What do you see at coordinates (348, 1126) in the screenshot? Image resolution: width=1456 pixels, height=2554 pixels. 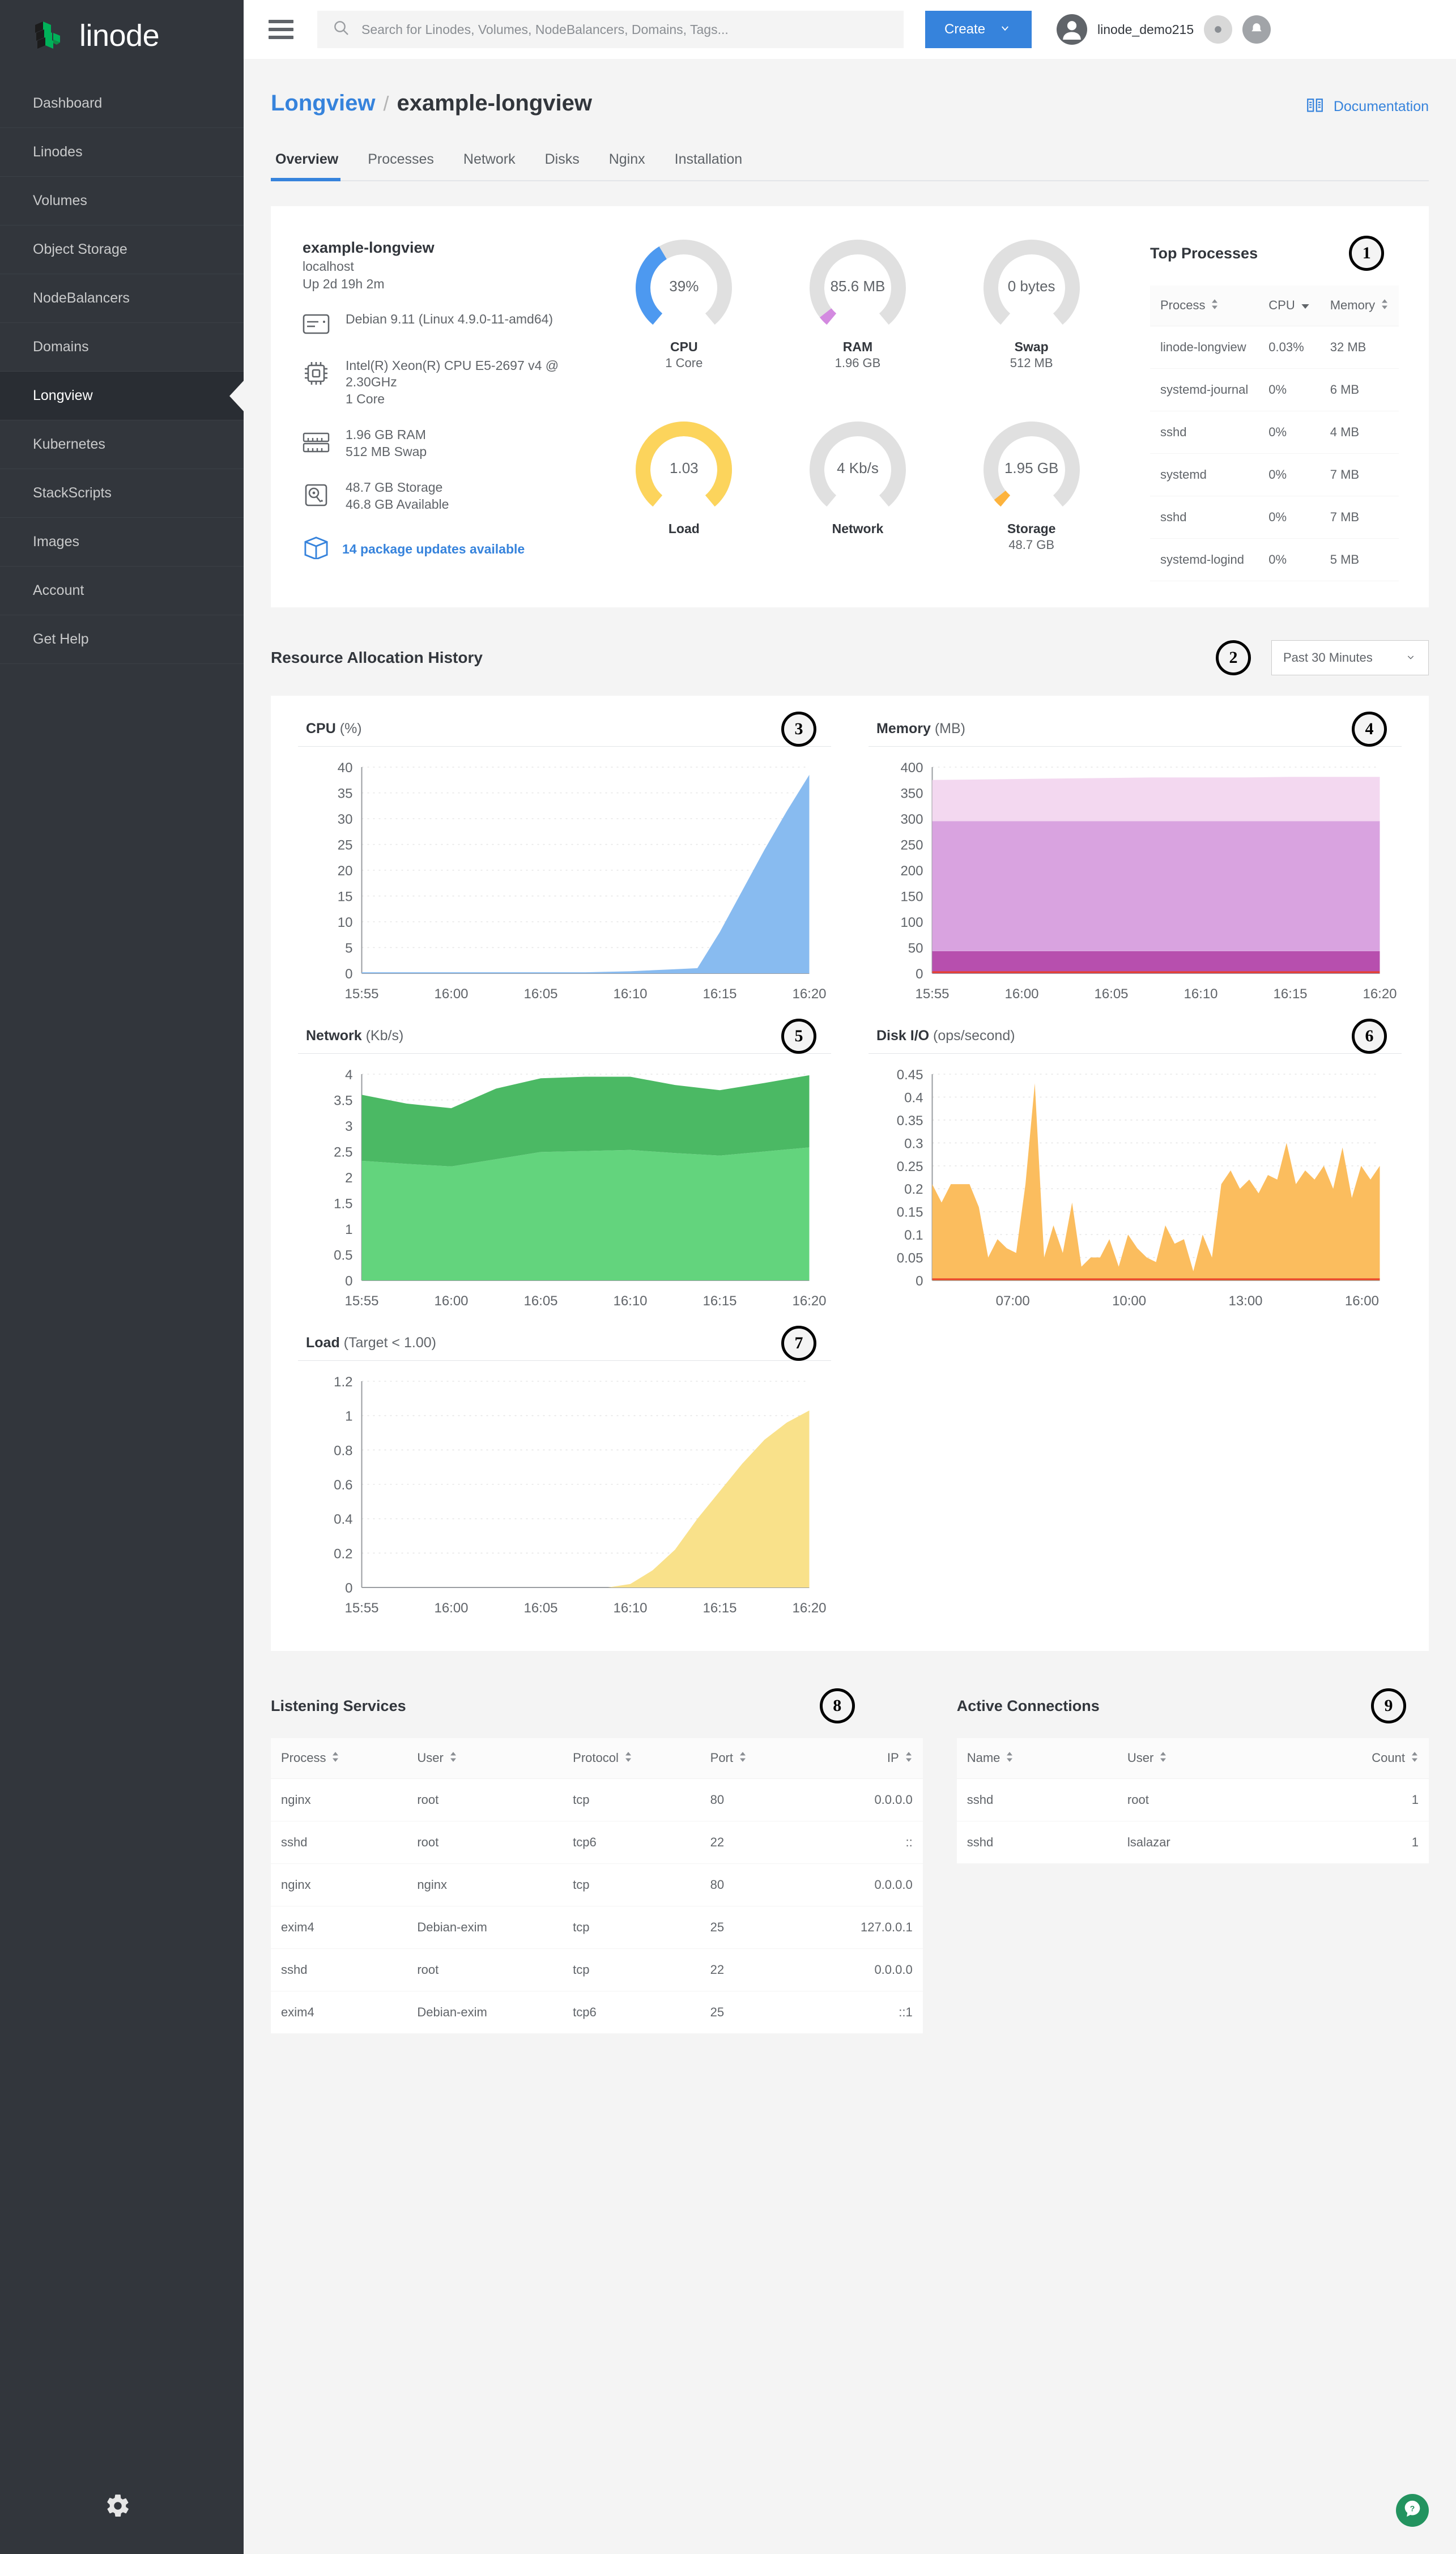 I see `svg-text: 3` at bounding box center [348, 1126].